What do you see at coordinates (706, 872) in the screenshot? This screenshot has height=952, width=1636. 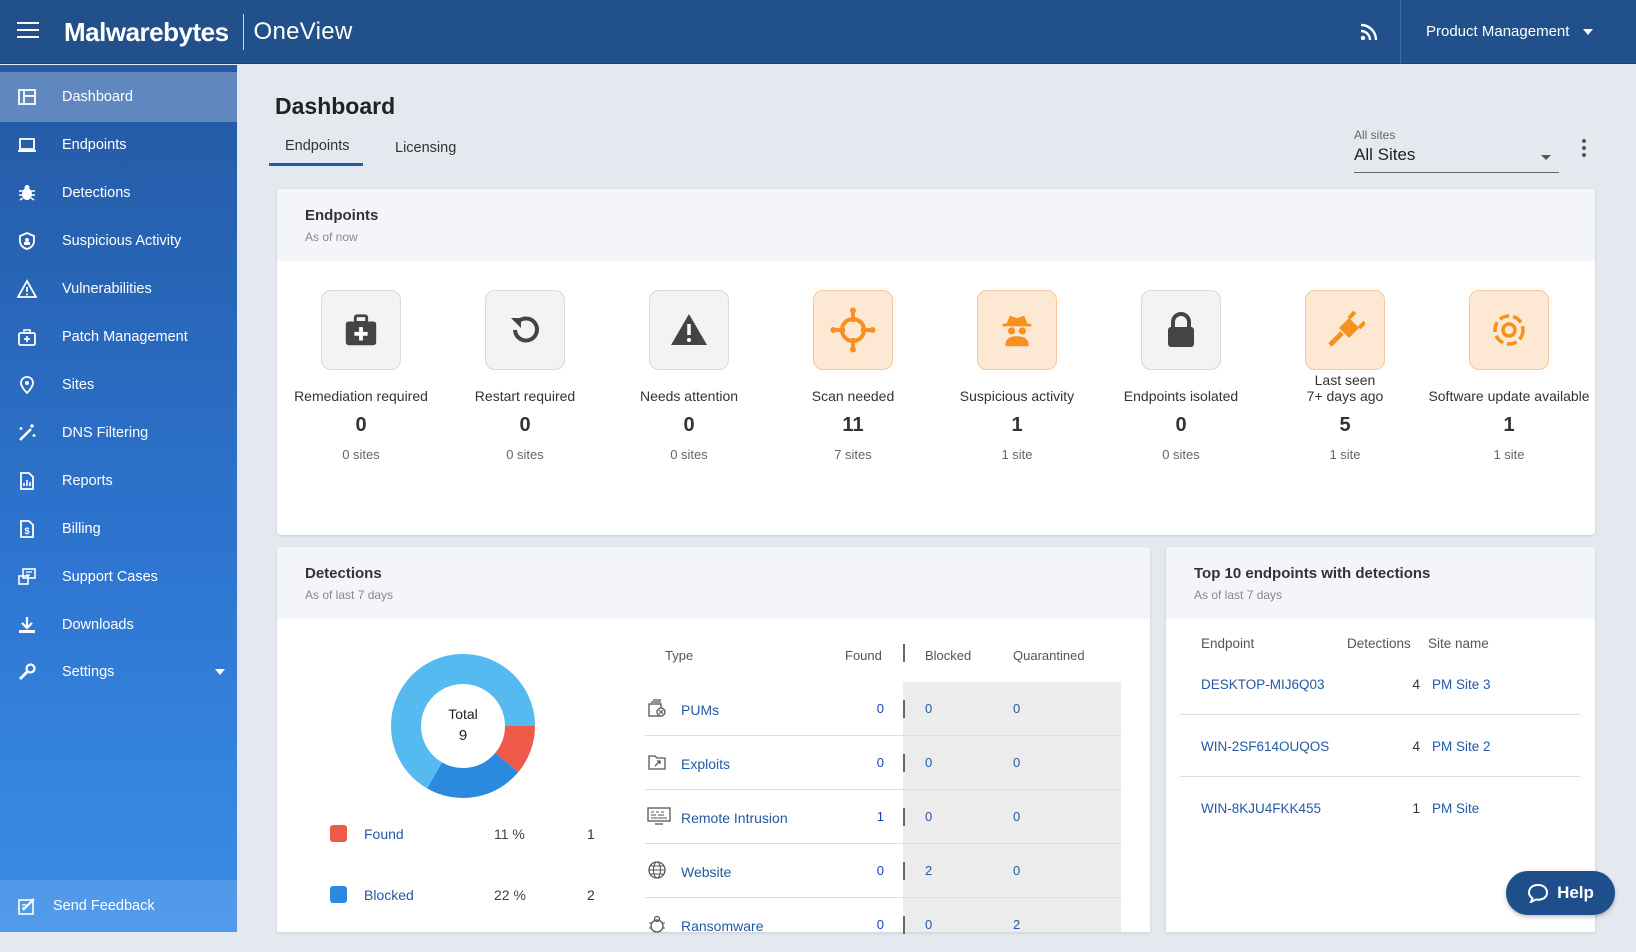 I see `detection-type-link: Website` at bounding box center [706, 872].